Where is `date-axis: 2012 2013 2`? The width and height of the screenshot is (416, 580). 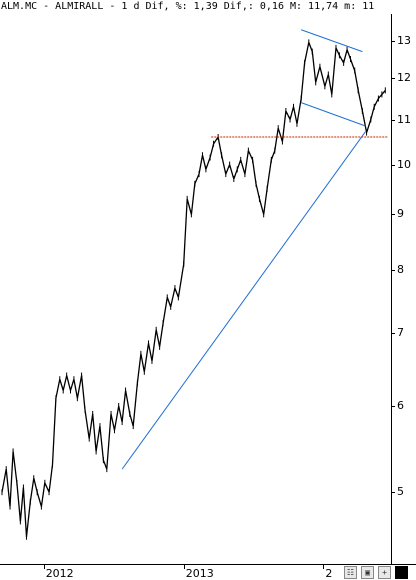
date-axis: 2012 2013 2 is located at coordinates (208, 572).